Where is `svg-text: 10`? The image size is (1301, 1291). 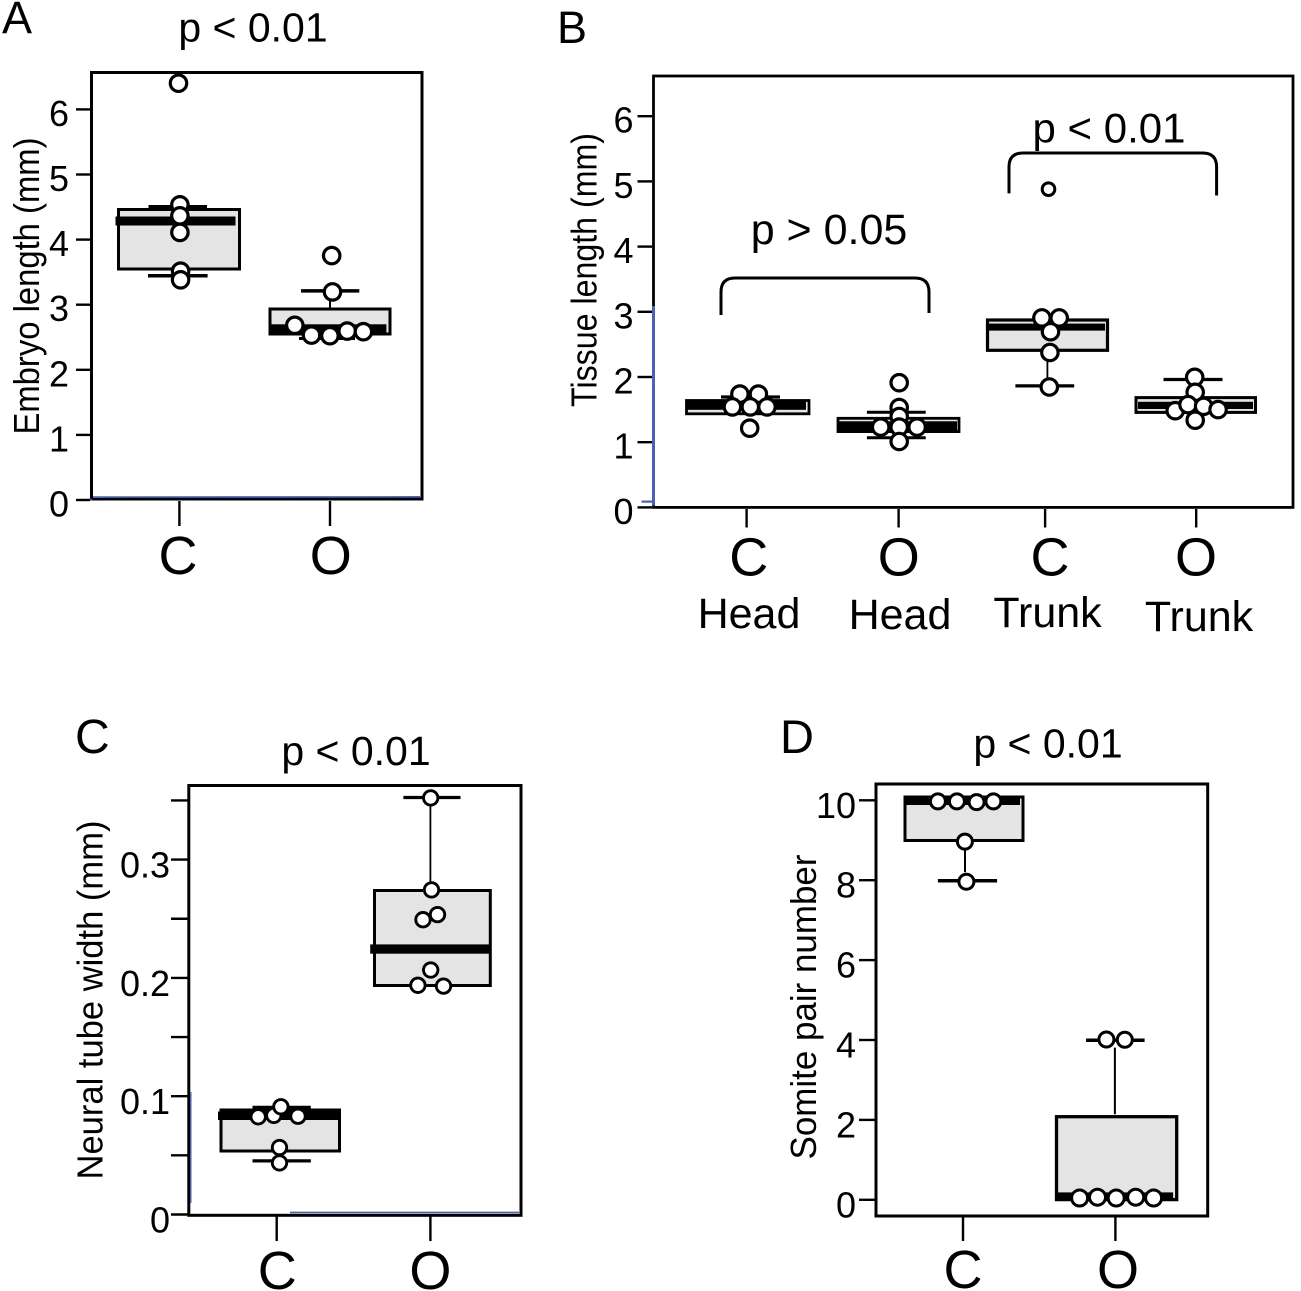
svg-text: 10 is located at coordinates (836, 805).